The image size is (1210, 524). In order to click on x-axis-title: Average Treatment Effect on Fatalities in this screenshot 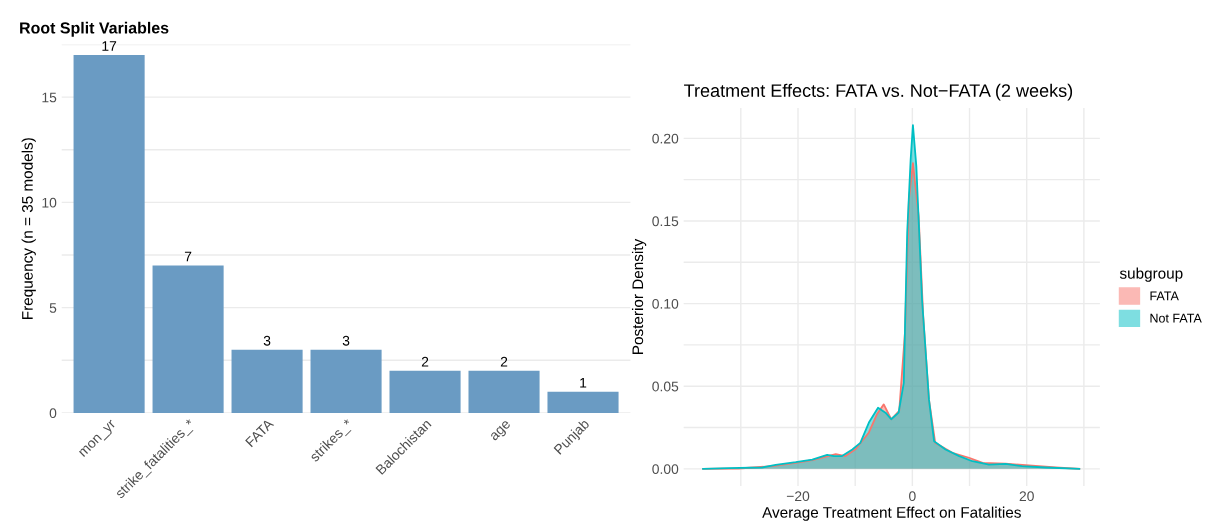, I will do `click(891, 513)`.